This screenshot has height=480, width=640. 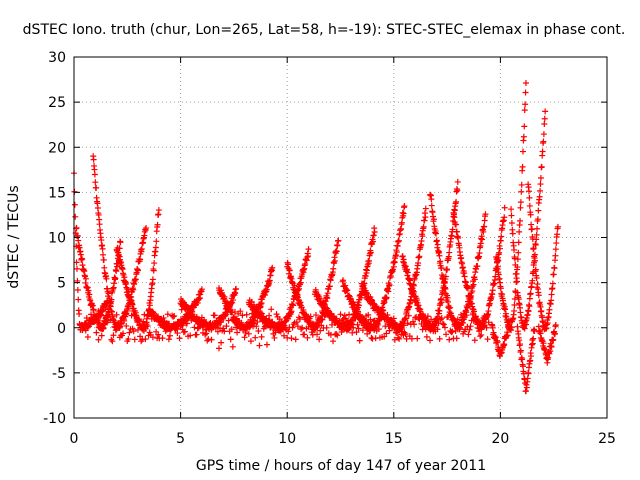 I want to click on y-tick-label: 30, so click(x=57, y=58).